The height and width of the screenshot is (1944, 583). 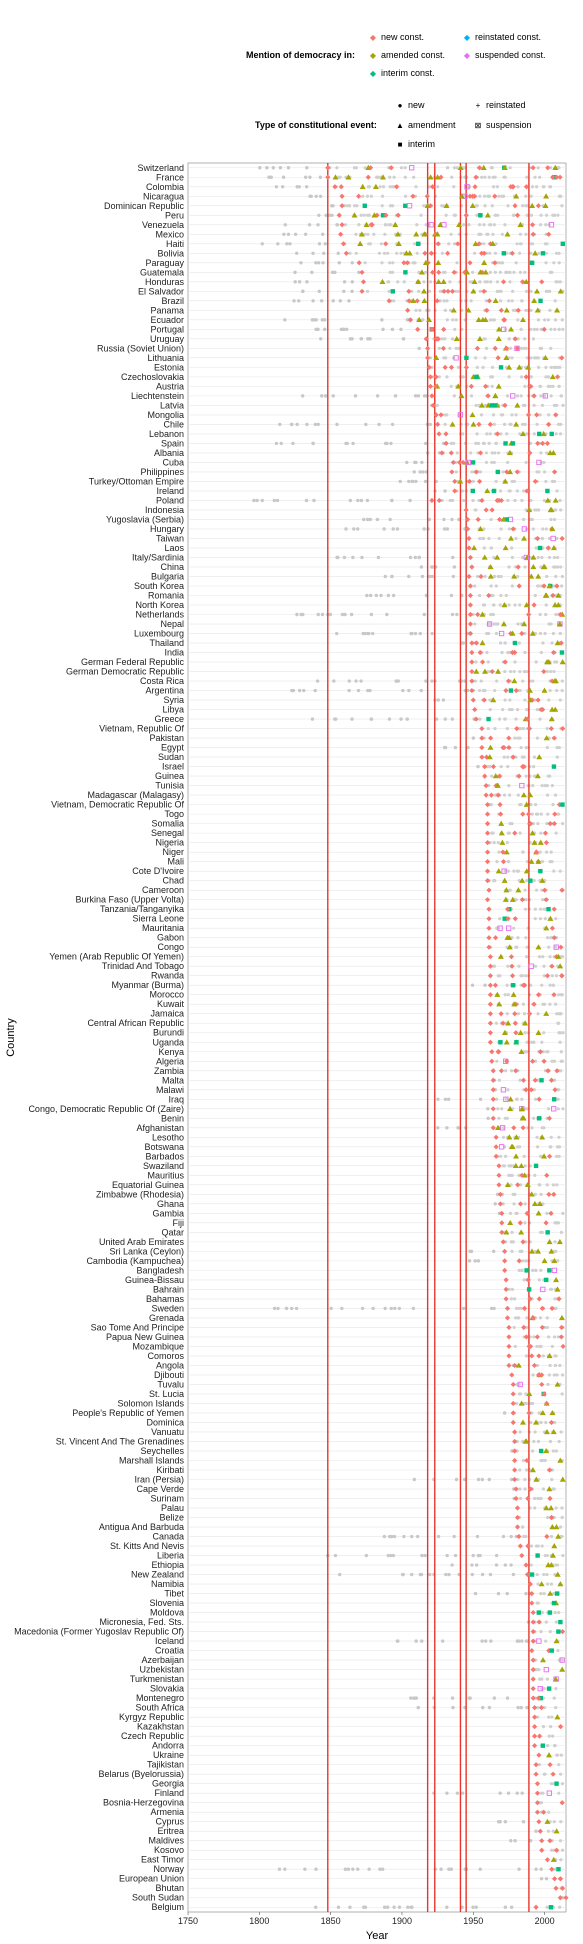 I want to click on country-label: Norway, so click(x=168, y=1869).